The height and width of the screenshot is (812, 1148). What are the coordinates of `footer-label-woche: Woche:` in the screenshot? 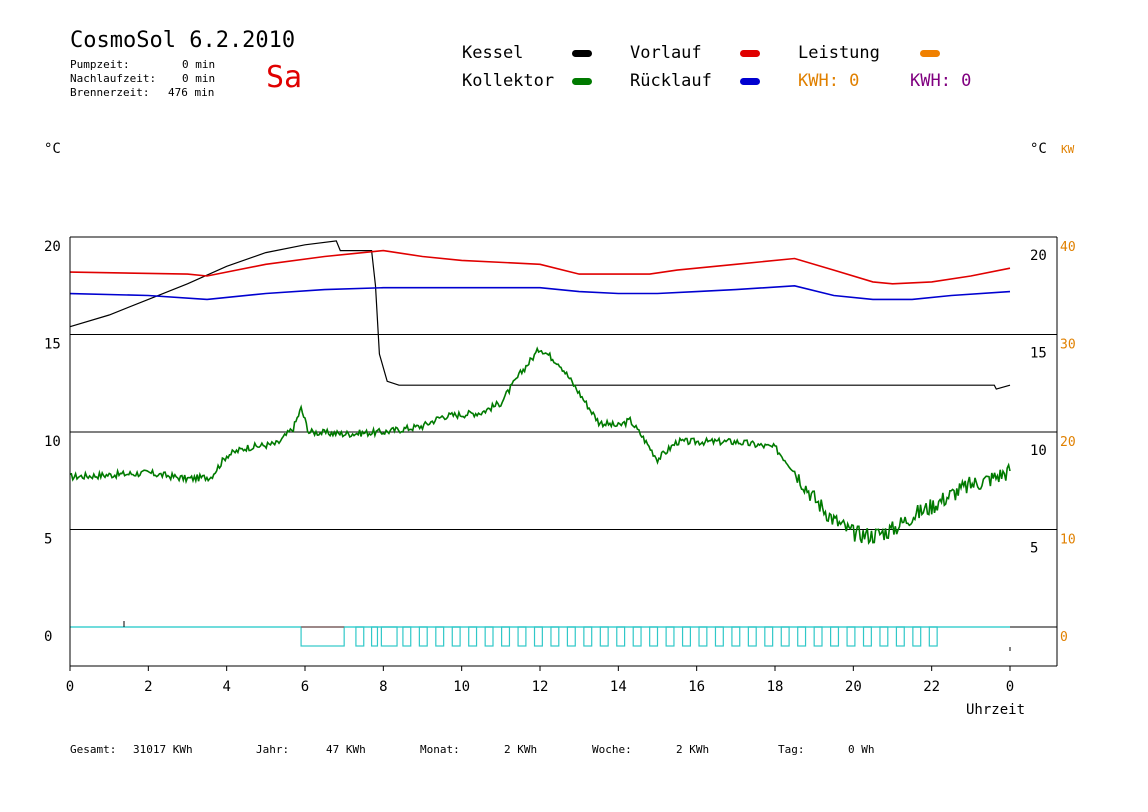 It's located at (612, 749).